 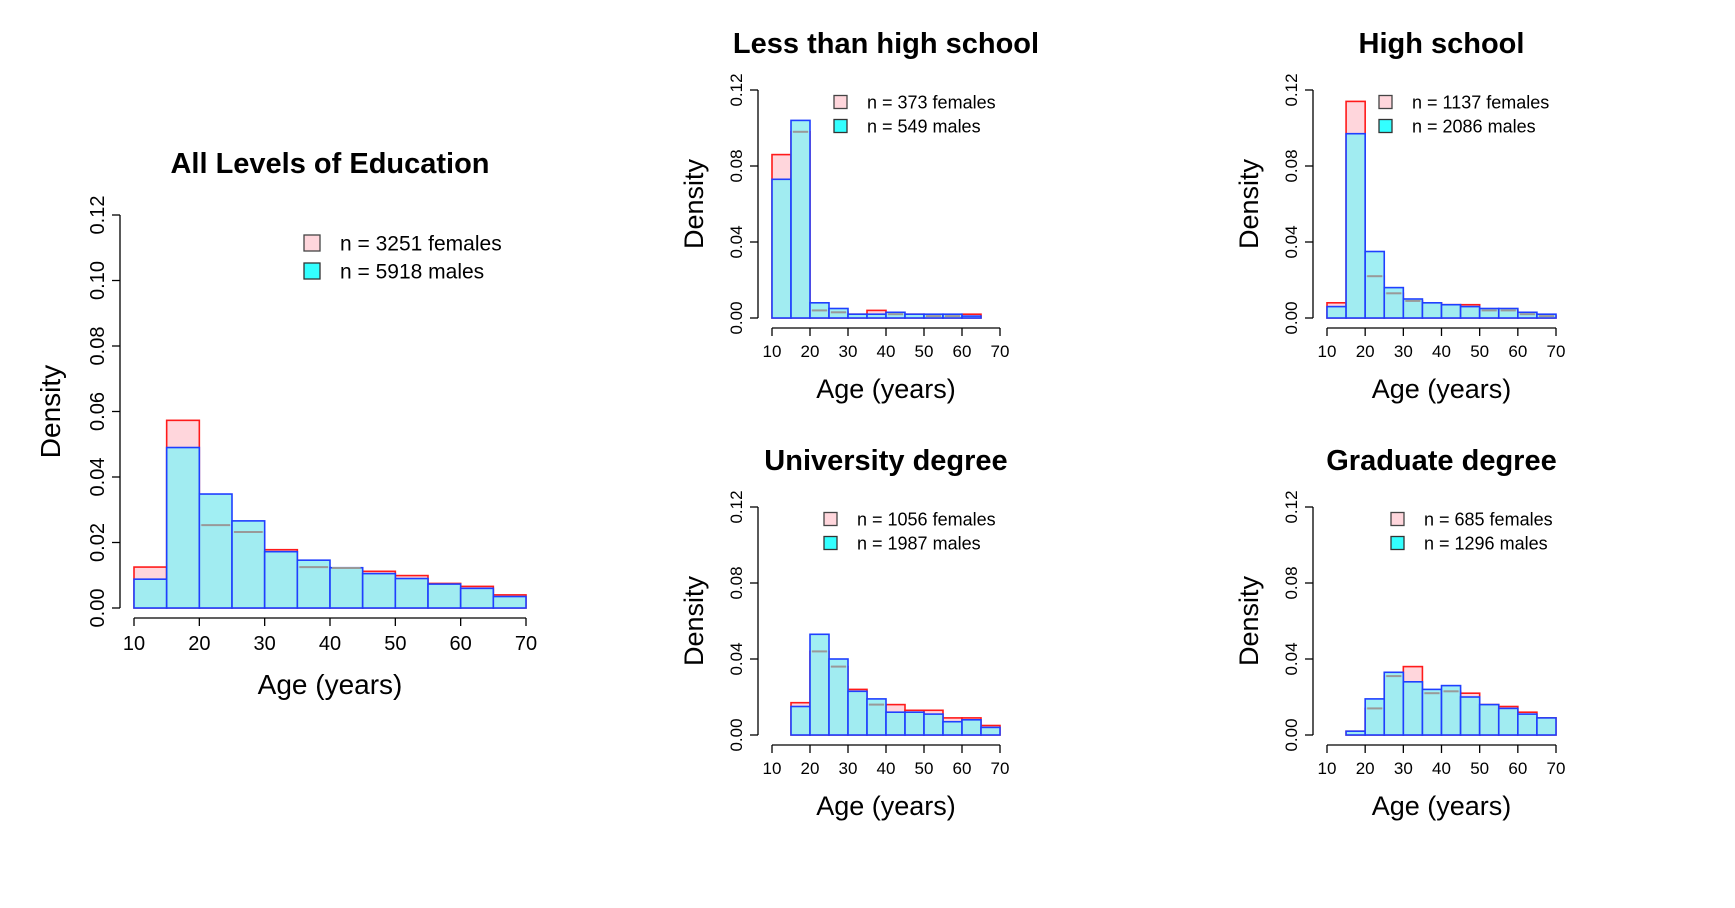 What do you see at coordinates (885, 461) in the screenshot?
I see `chart-title: University degree` at bounding box center [885, 461].